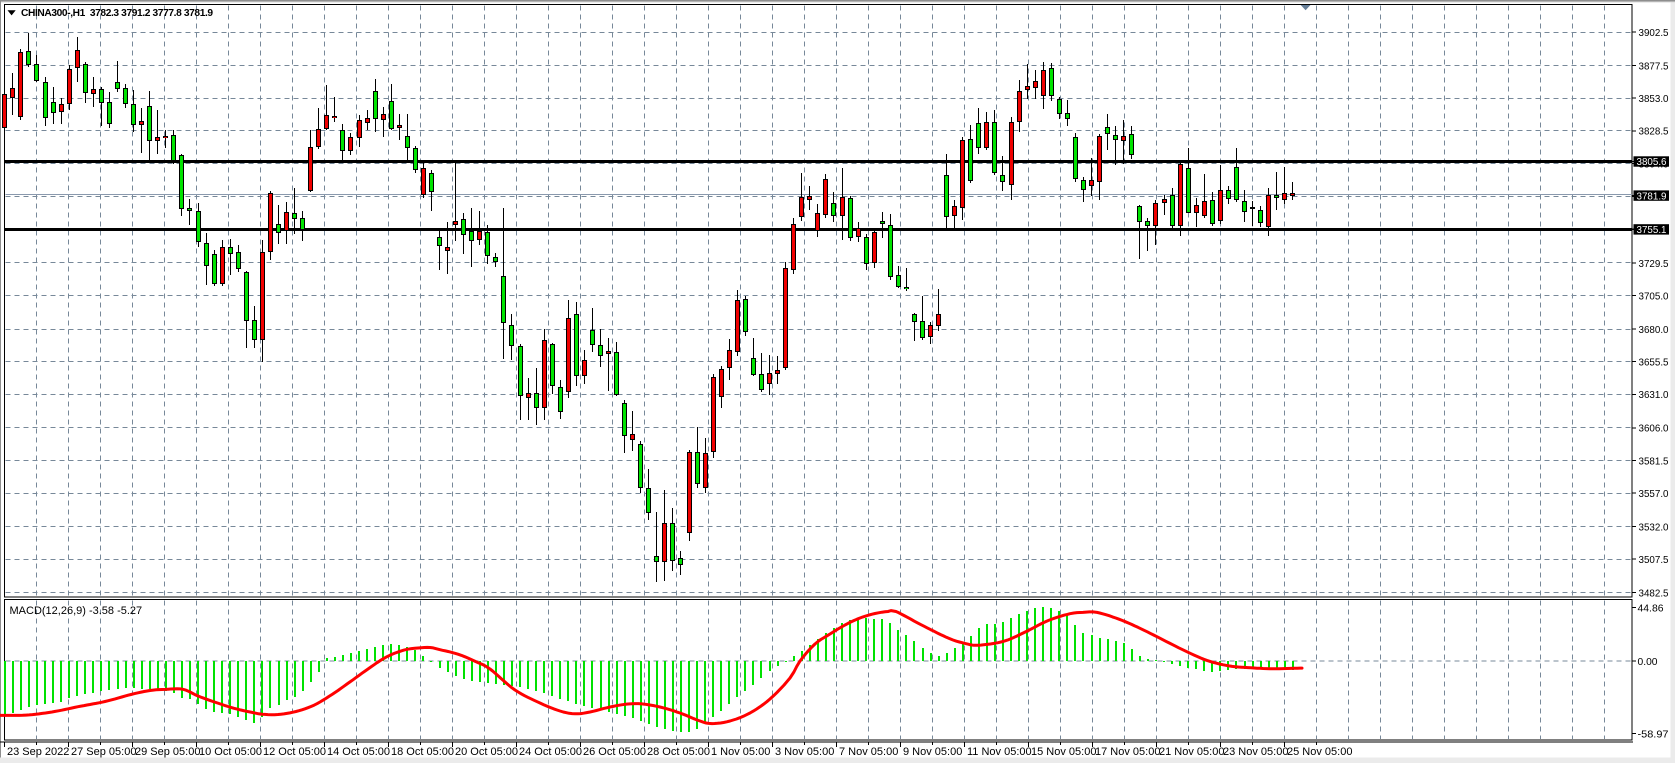 Image resolution: width=1675 pixels, height=768 pixels. I want to click on svg-text: 24 Oct 05:00, so click(550, 752).